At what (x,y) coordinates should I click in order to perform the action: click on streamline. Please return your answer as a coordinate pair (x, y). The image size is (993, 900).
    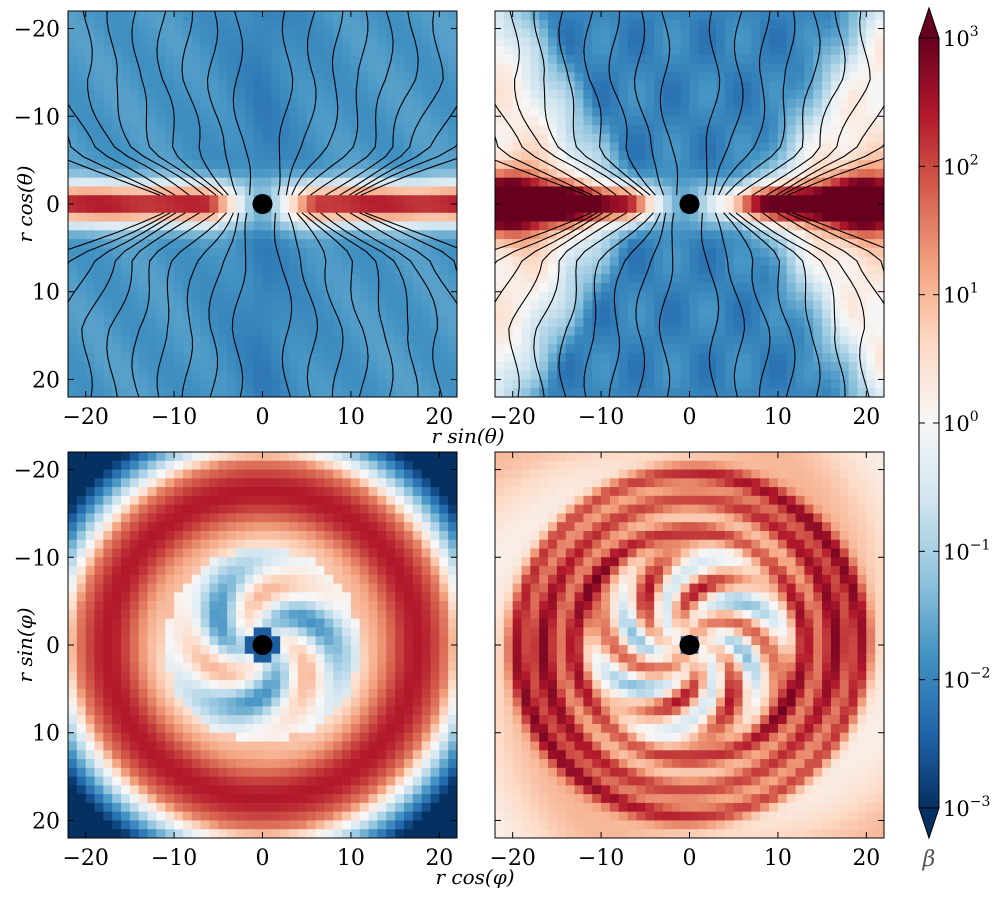
    Looking at the image, I should click on (744, 103).